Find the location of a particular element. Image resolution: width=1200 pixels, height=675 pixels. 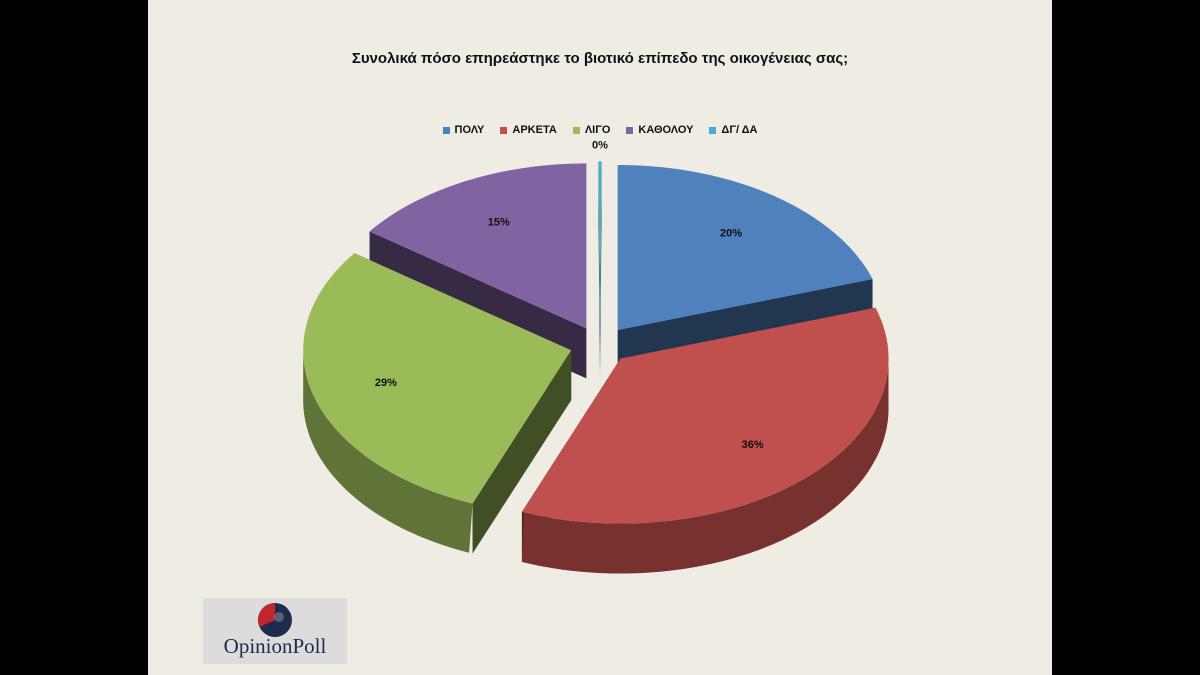

chart-legend: ΠΟΛΥ ΑΡΚΕΤΑ ΛΙΓΟ ΚΑΘΟΛΟΥ ΔΓ/ ΔΑ is located at coordinates (600, 130).